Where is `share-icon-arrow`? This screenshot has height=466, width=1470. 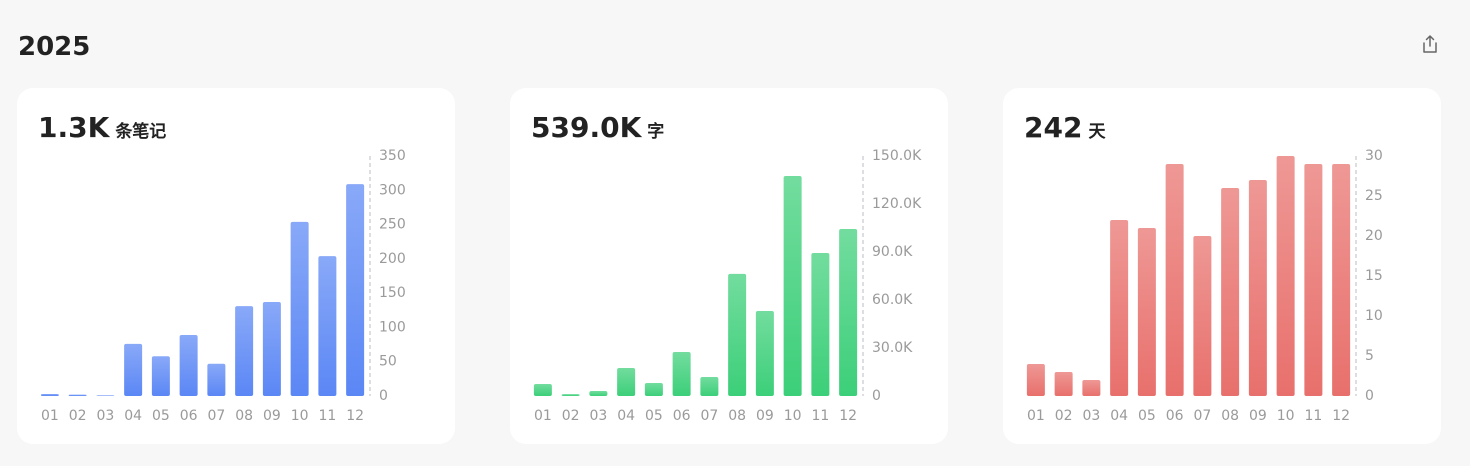
share-icon-arrow is located at coordinates (1430, 41).